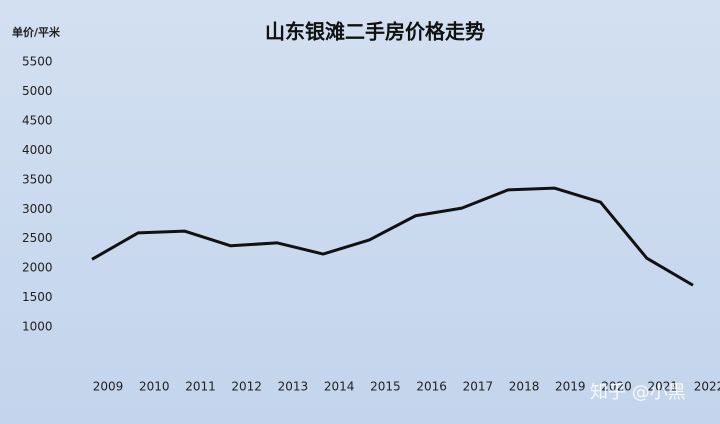 The width and height of the screenshot is (720, 424). Describe the element at coordinates (662, 387) in the screenshot. I see `x-tick-label: 2021` at that location.